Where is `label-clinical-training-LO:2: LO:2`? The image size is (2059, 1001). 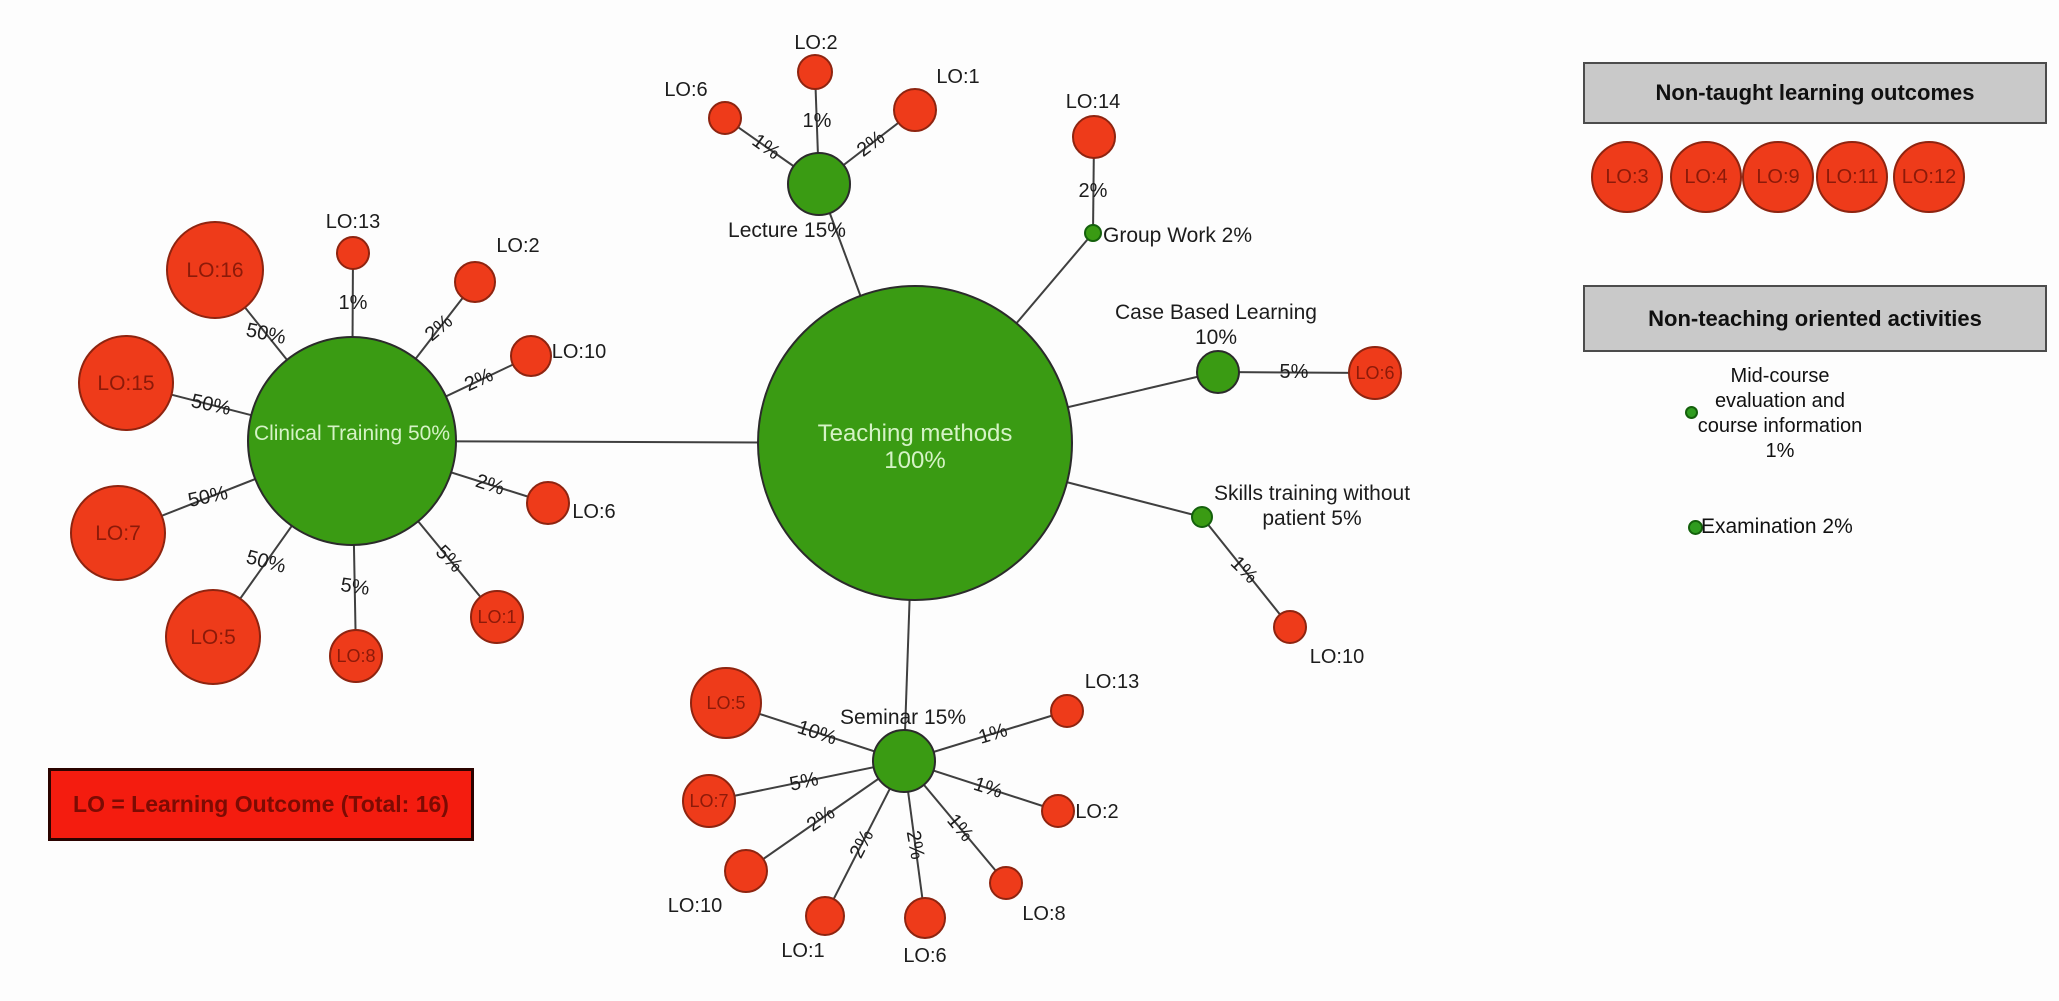
label-clinical-training-LO:2: LO:2 is located at coordinates (517, 246).